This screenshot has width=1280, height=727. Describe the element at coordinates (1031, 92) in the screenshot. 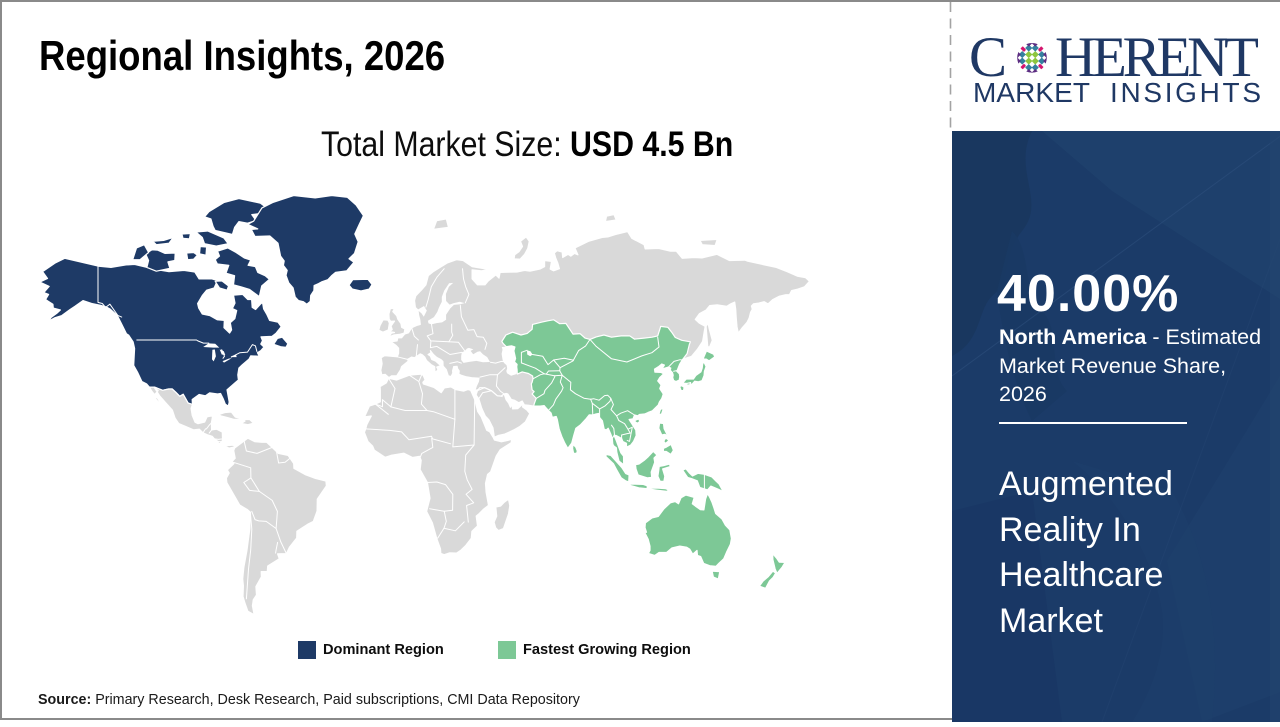

I see `svg-text: MARKET` at that location.